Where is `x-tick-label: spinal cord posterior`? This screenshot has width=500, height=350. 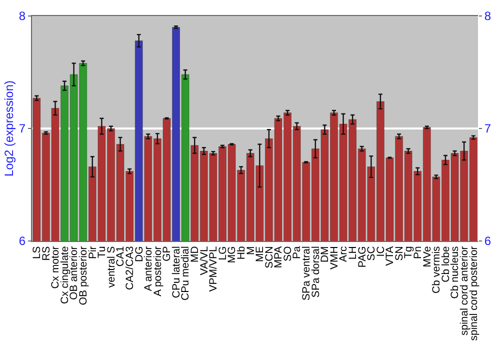
x-tick-label: spinal cord posterior is located at coordinates (474, 293).